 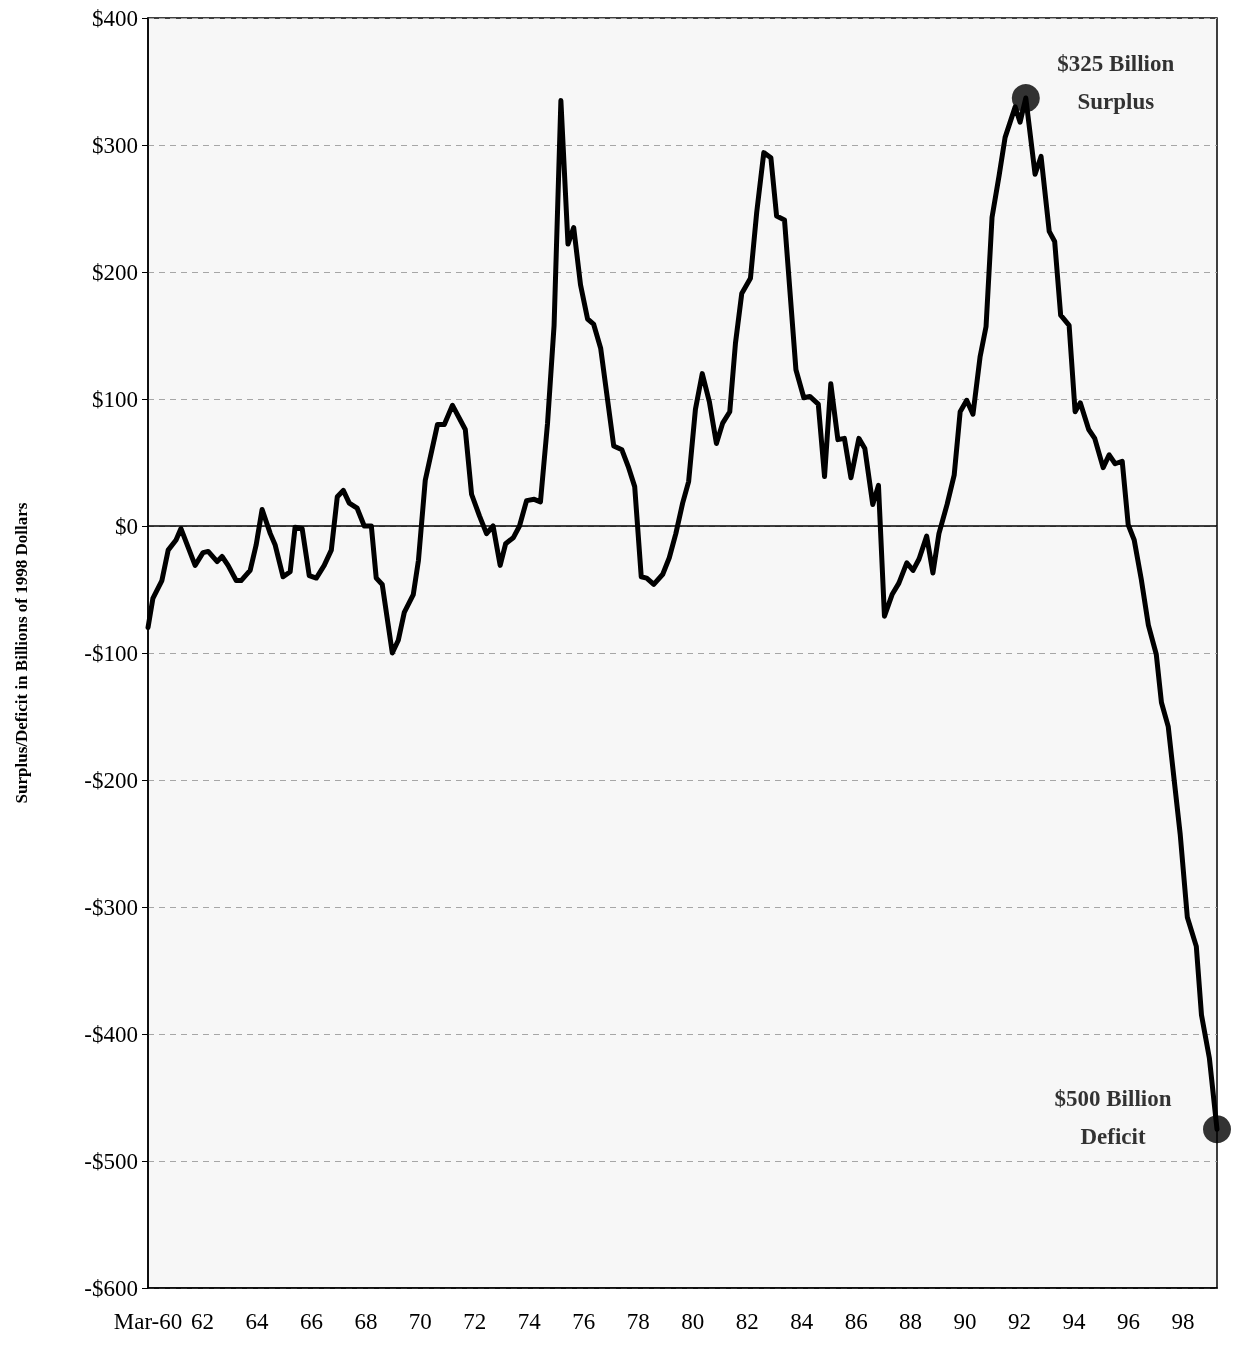 I want to click on x-tick-label: 80, so click(x=693, y=1321).